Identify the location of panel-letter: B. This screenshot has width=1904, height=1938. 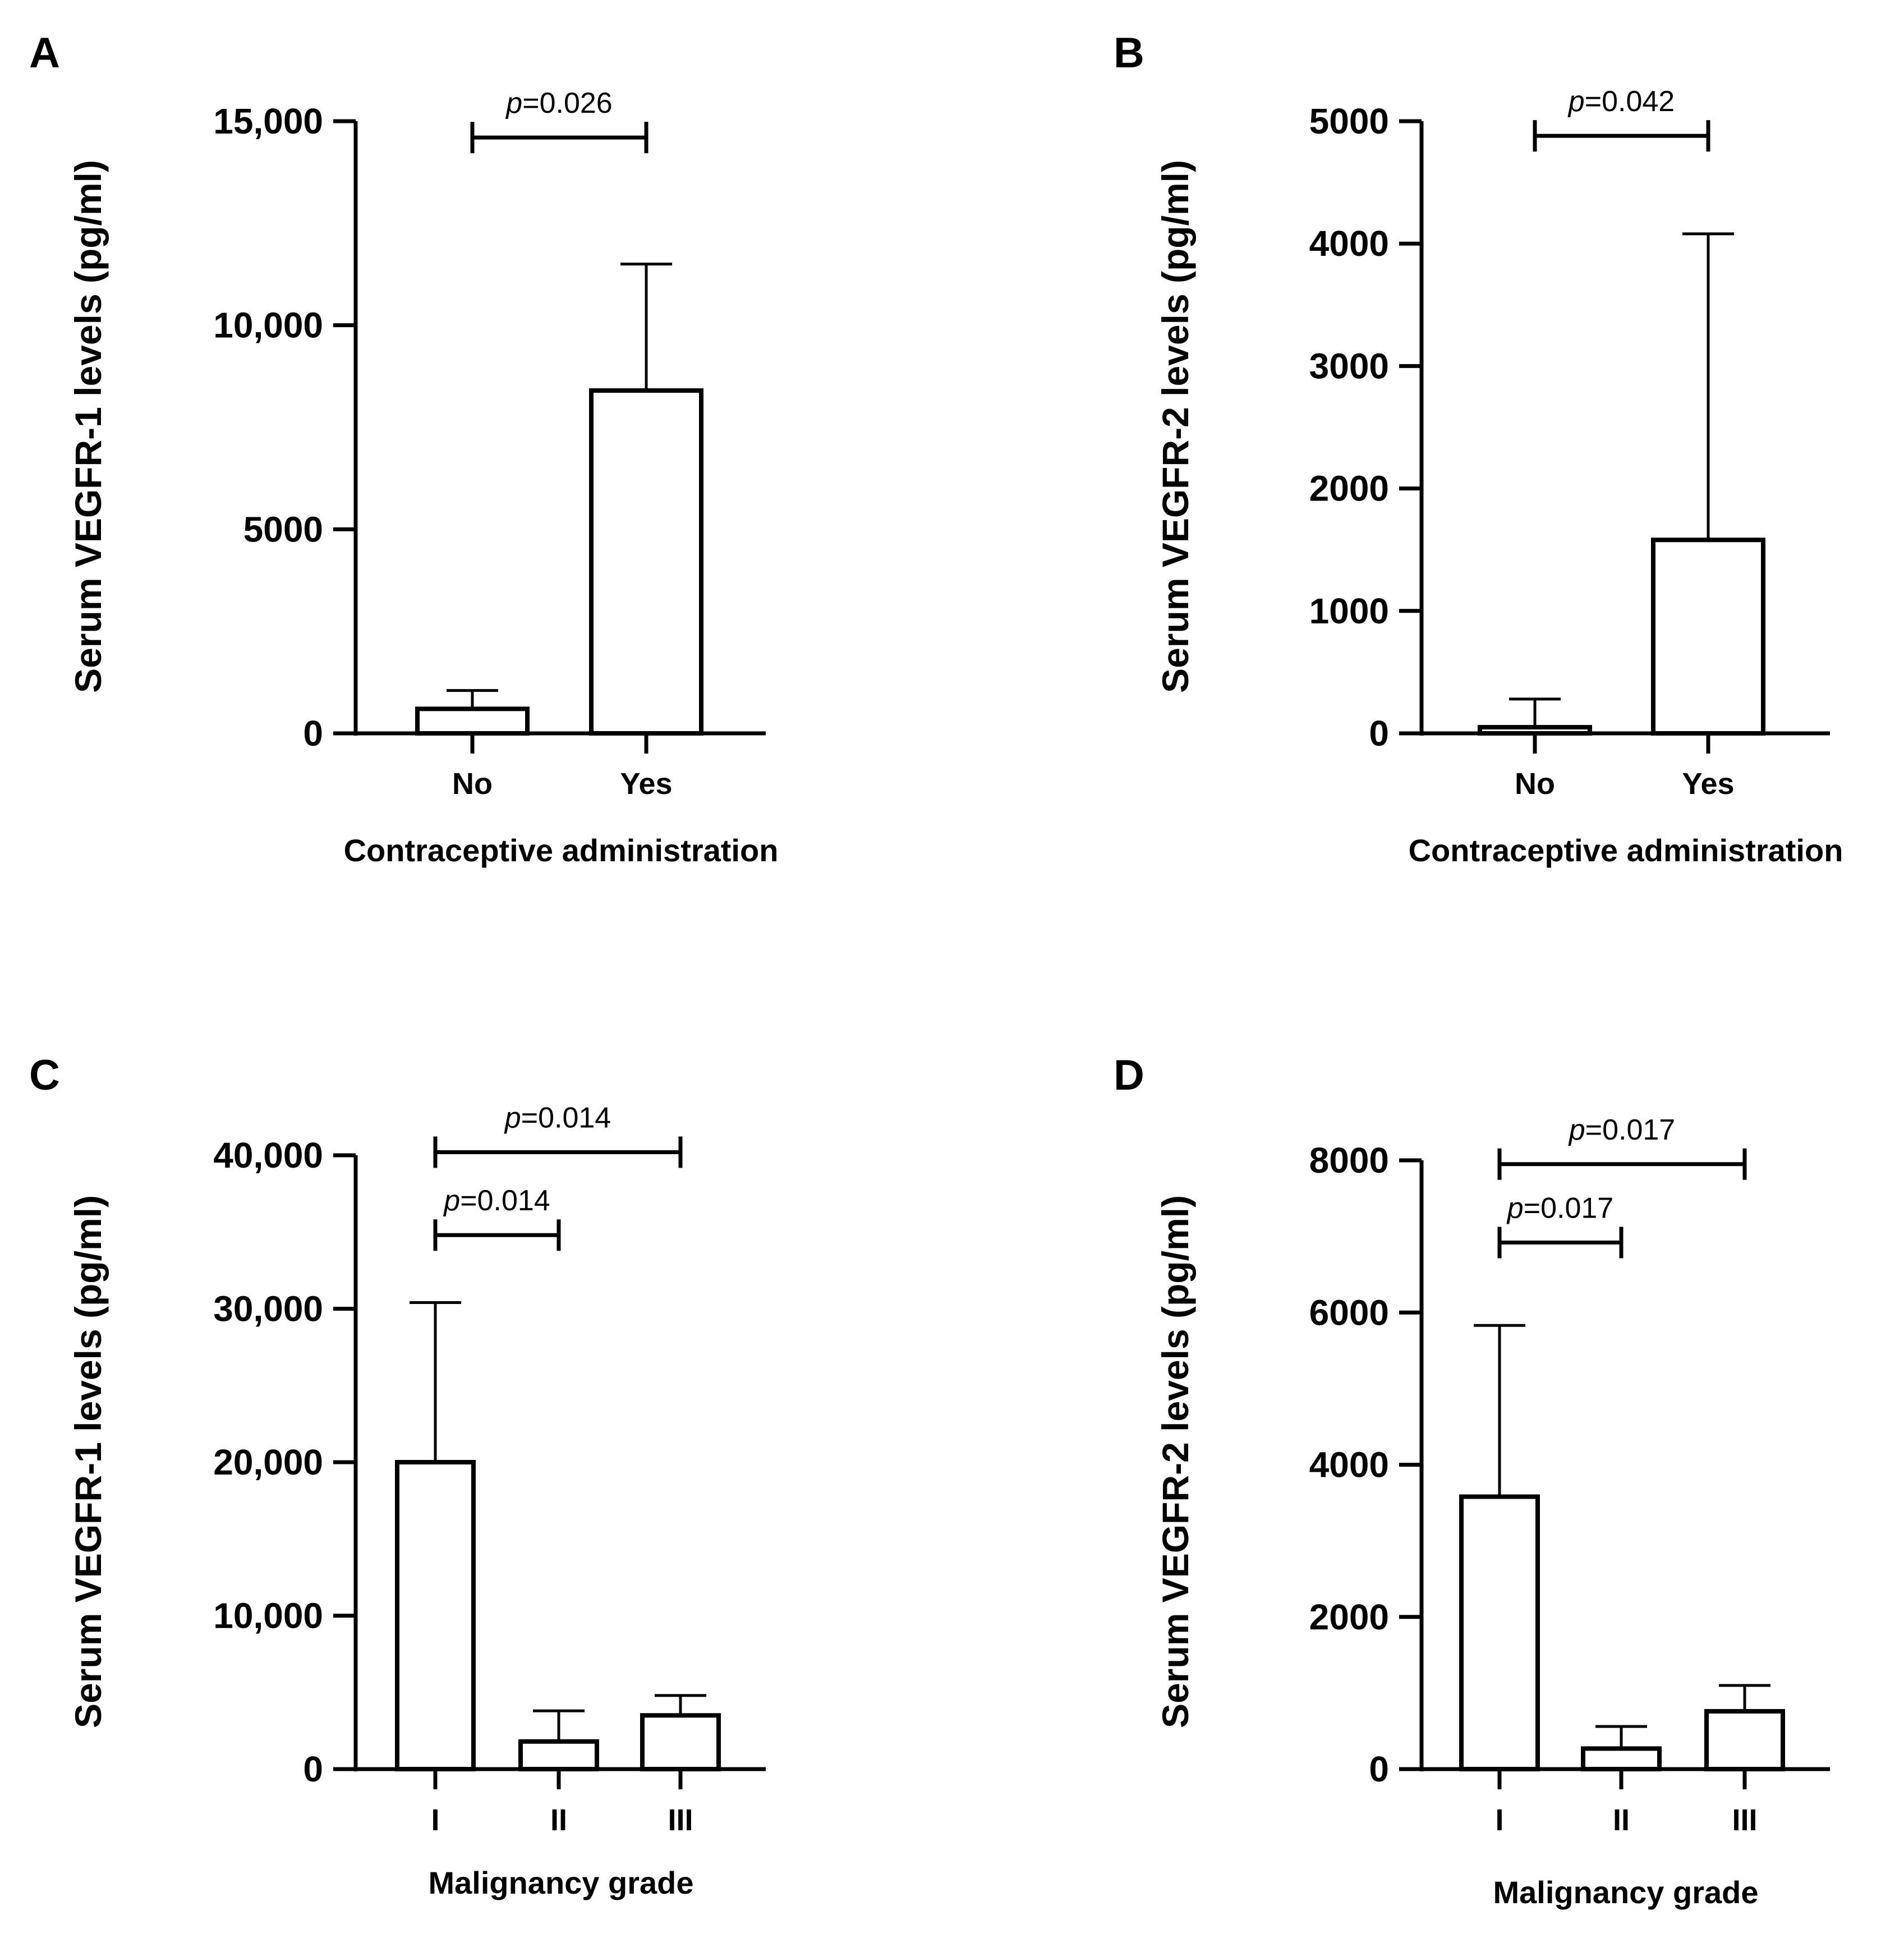
(1129, 53).